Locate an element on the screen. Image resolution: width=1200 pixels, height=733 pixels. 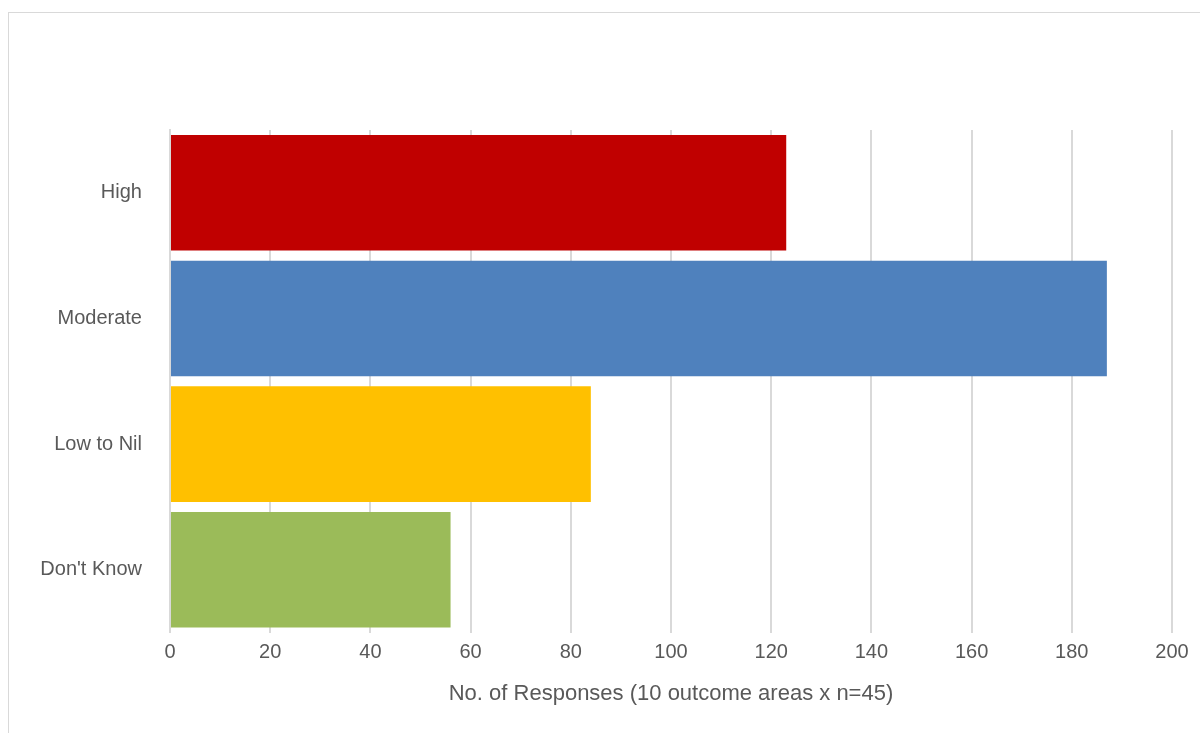
y-tick-label: Low to Nil is located at coordinates (98, 442).